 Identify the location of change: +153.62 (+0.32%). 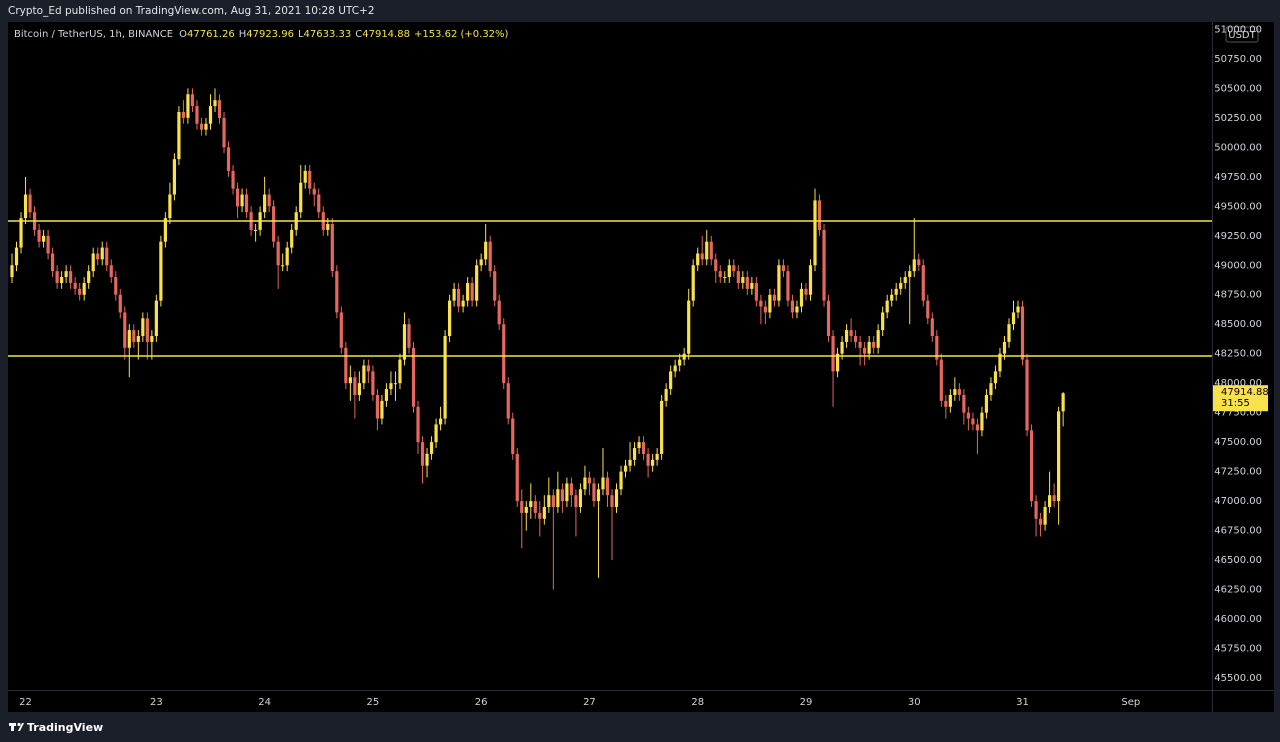
(461, 34).